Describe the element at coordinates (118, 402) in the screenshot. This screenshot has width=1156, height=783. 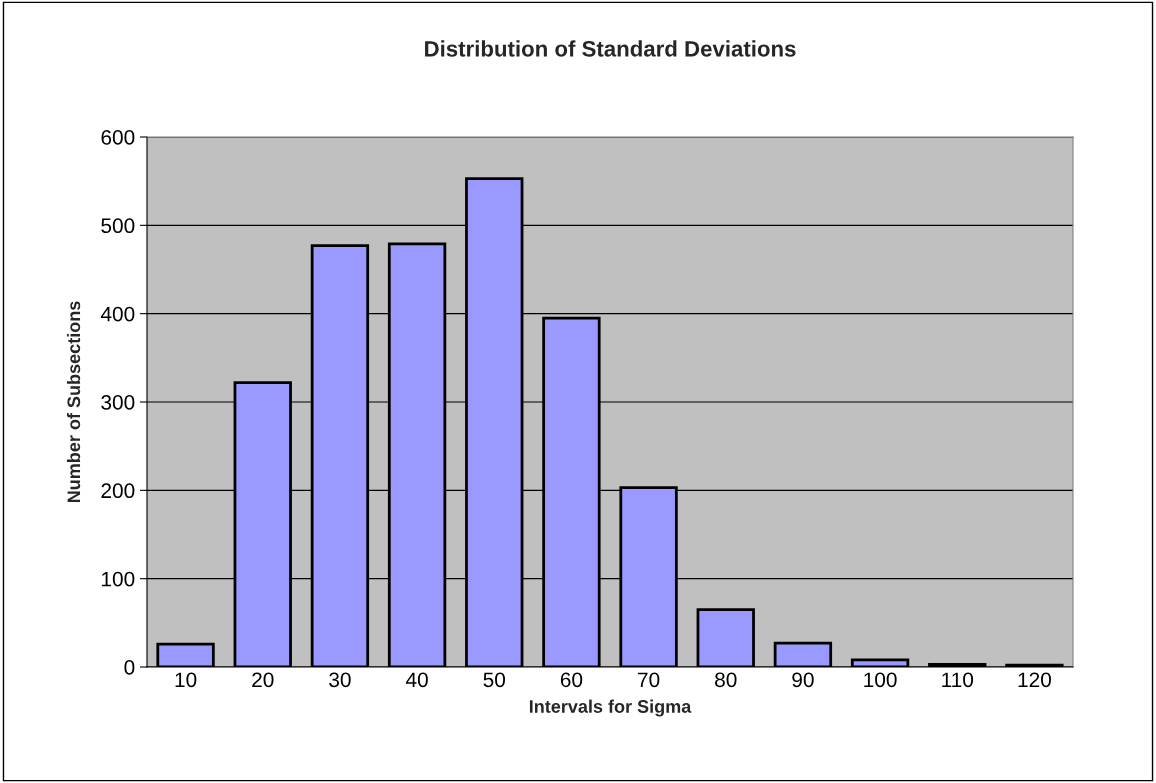
I see `y-tick-label: 300` at that location.